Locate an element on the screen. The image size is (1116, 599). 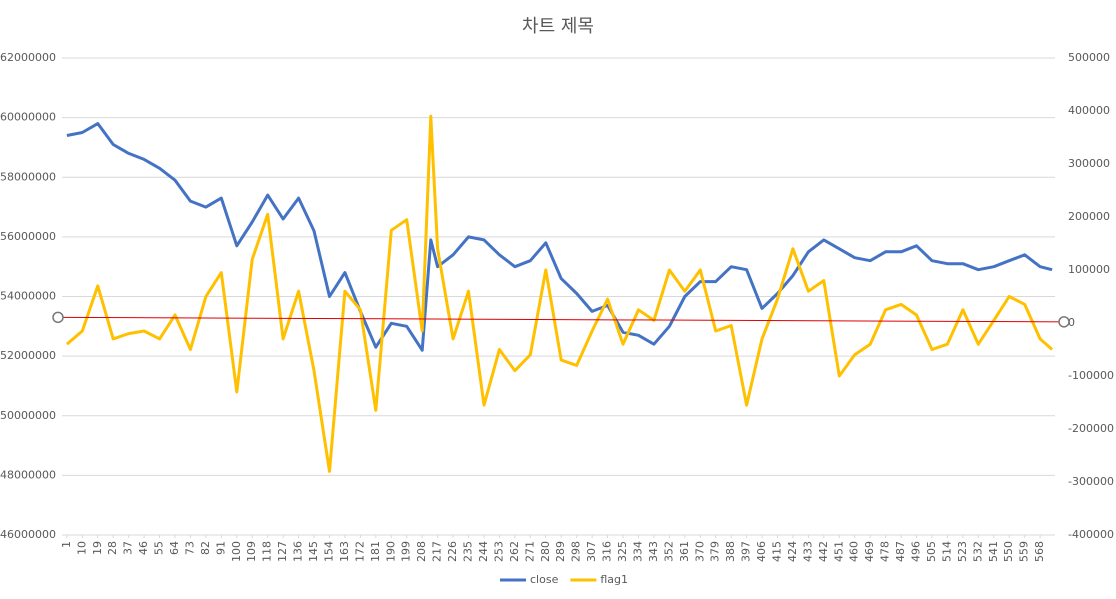
x-tick-label: 370 is located at coordinates (699, 551).